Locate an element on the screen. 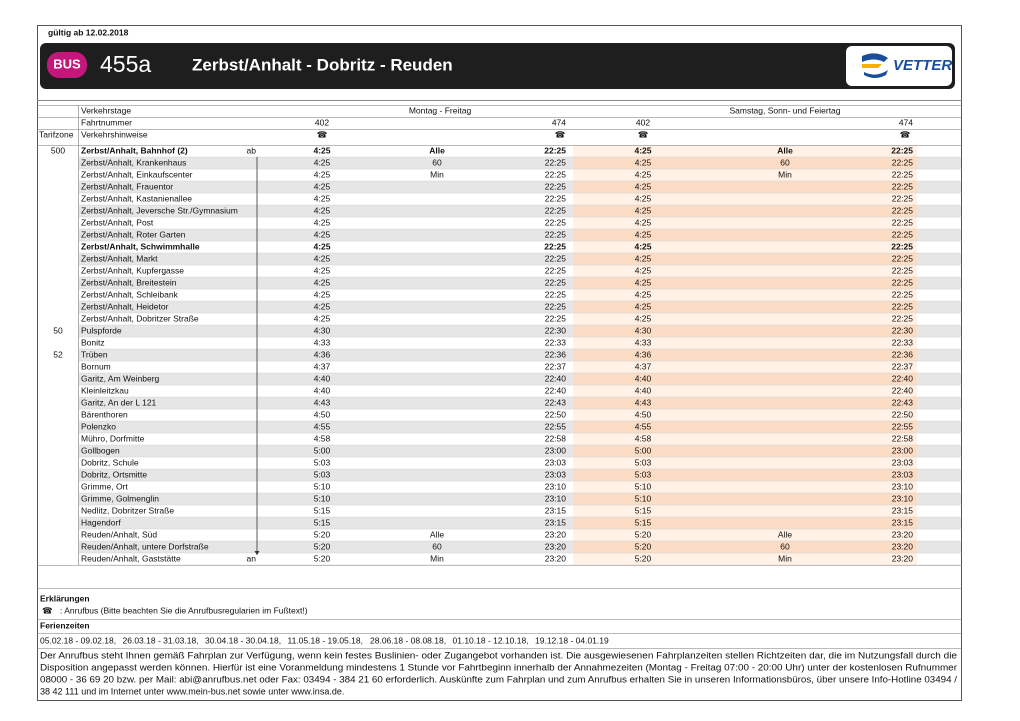 The width and height of the screenshot is (1020, 721). stop-name: Nedlitz, Dobritzer Straße is located at coordinates (127, 510).